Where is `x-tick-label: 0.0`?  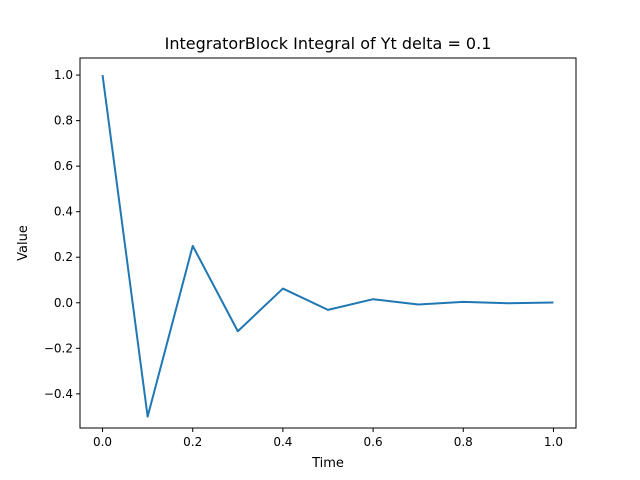
x-tick-label: 0.0 is located at coordinates (102, 442).